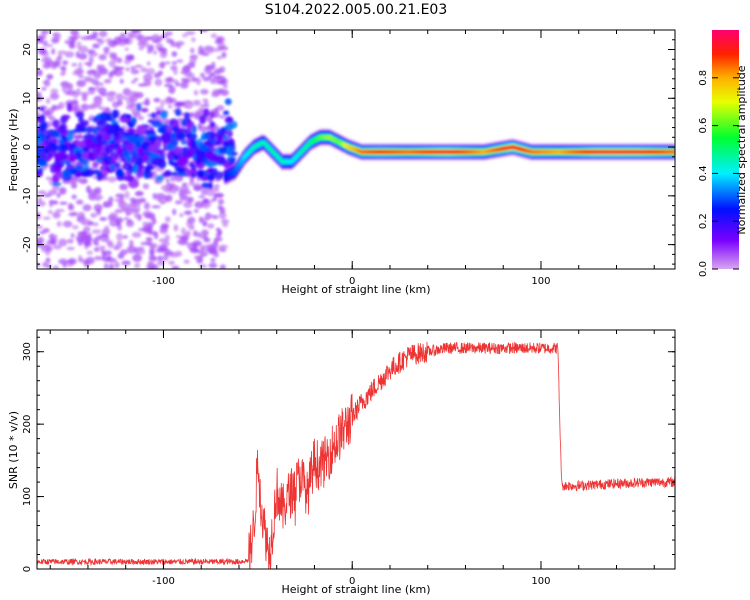 This screenshot has height=600, width=750. Describe the element at coordinates (27, 49) in the screenshot. I see `y-tick-label: 20` at that location.